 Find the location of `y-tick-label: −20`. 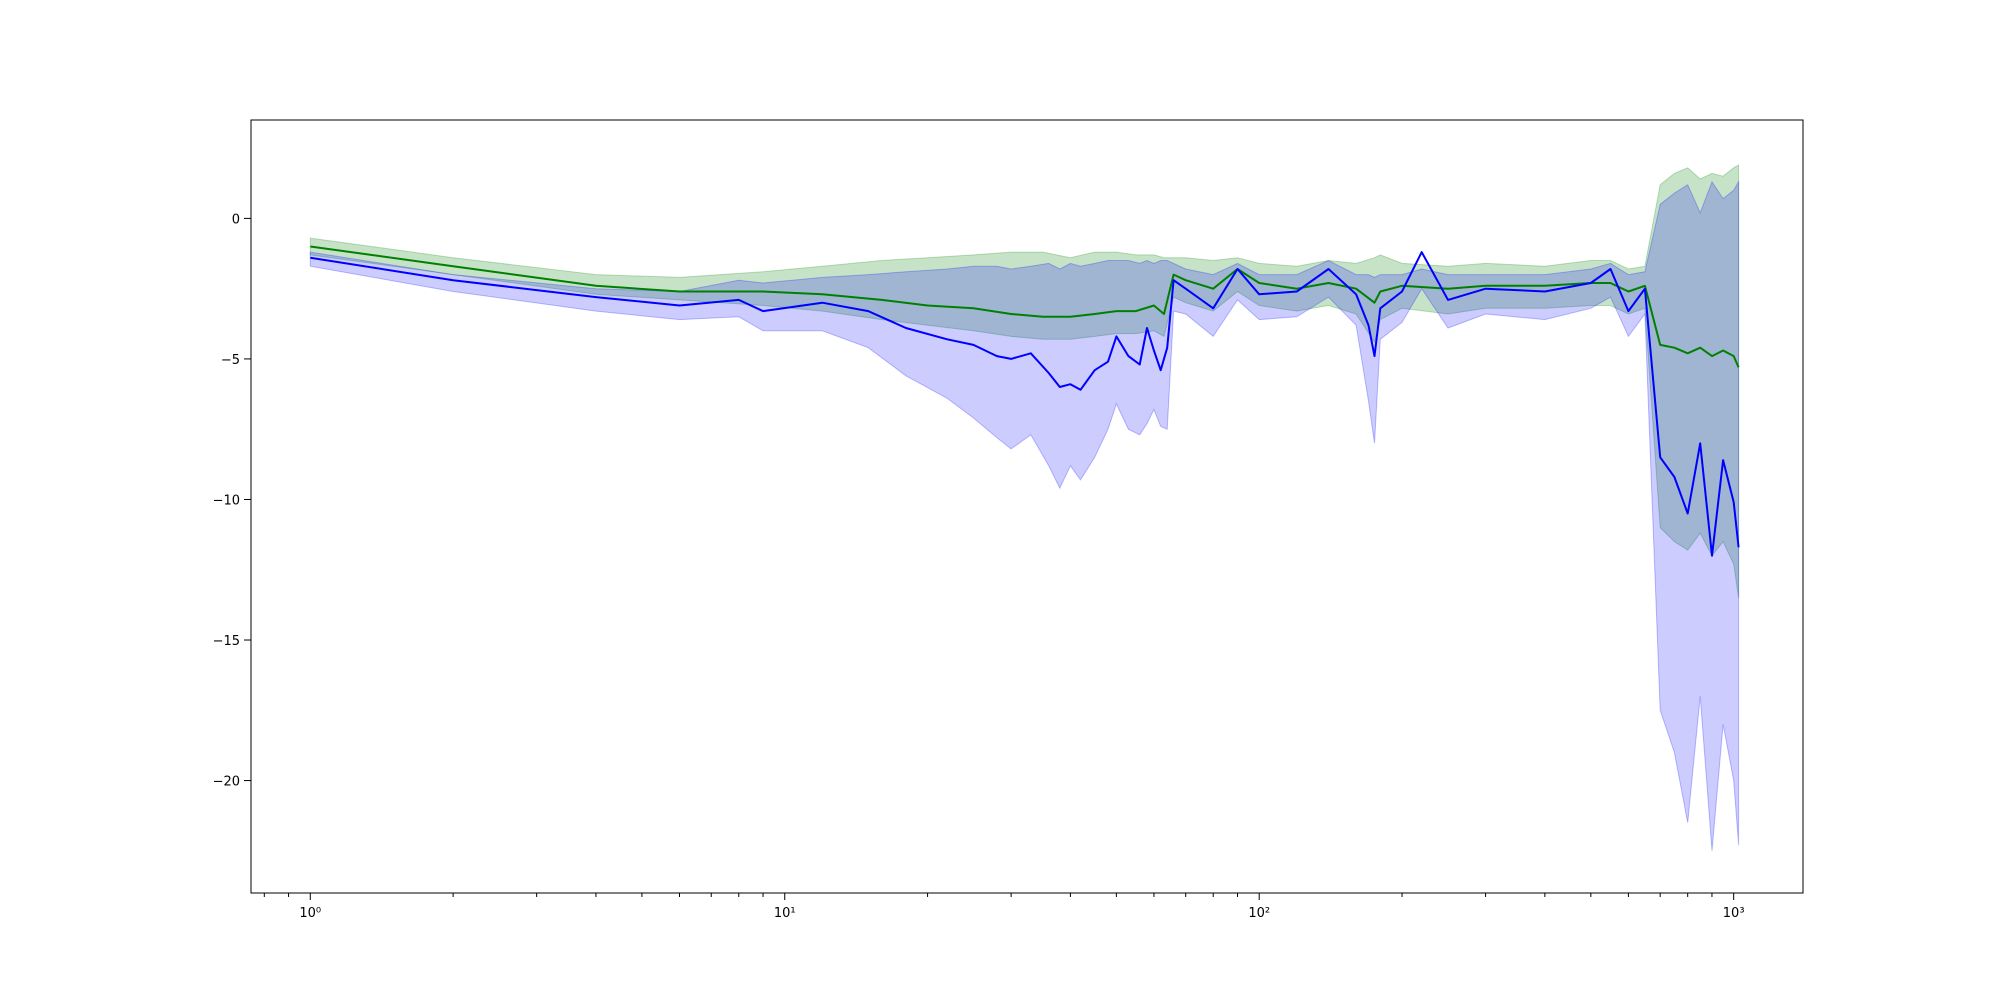

y-tick-label: −20 is located at coordinates (226, 782).